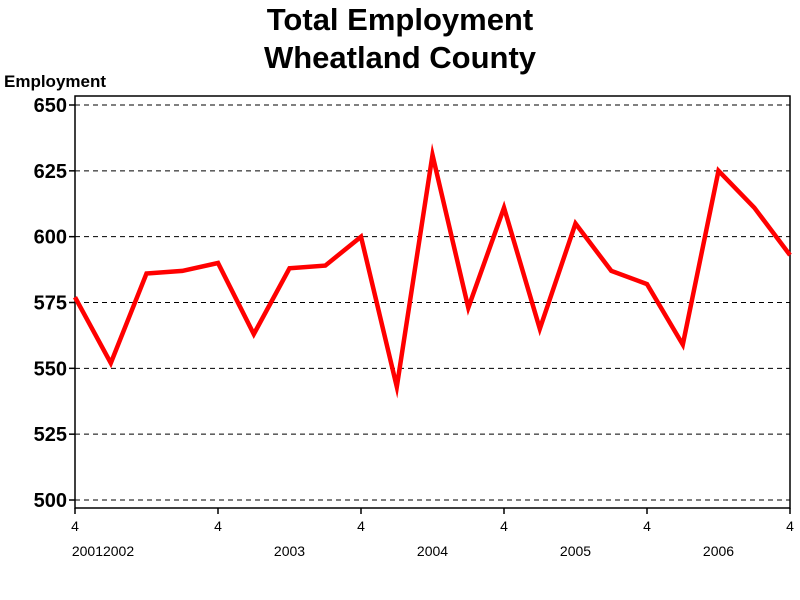  What do you see at coordinates (50, 304) in the screenshot?
I see `y-tick-label: 575` at bounding box center [50, 304].